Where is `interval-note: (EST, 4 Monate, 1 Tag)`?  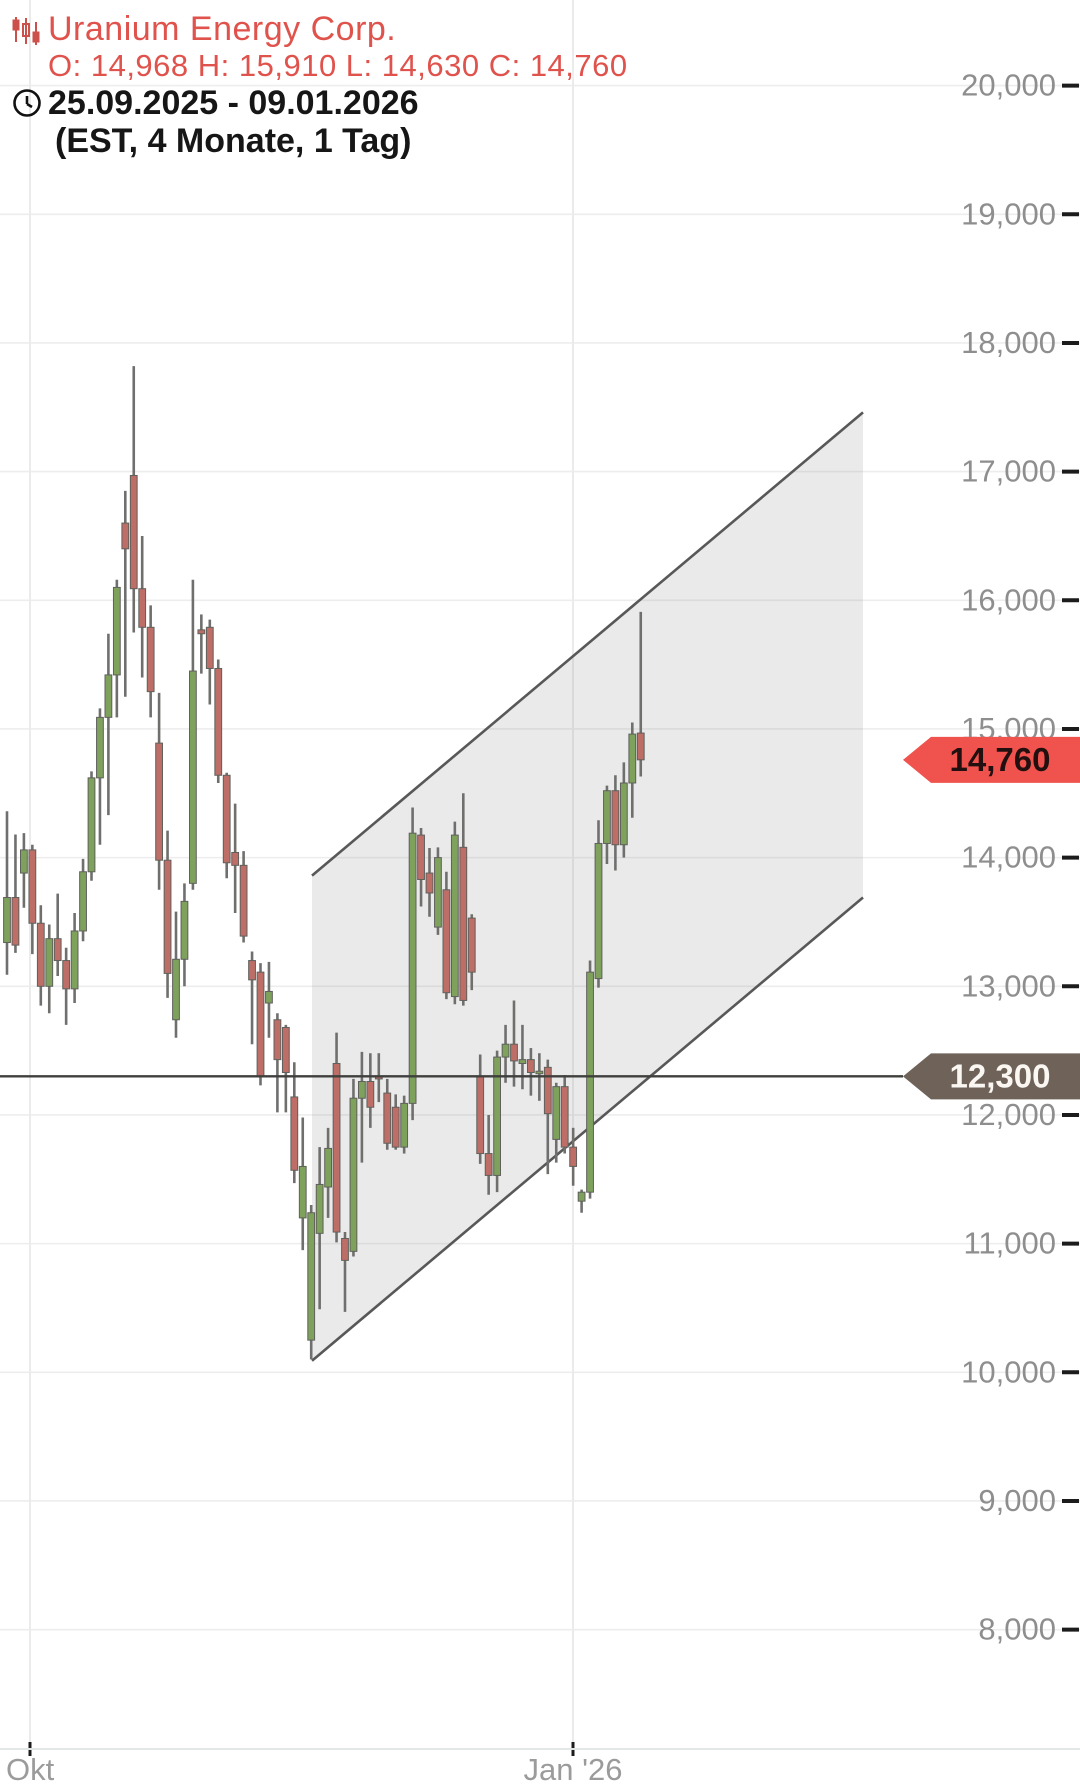 interval-note: (EST, 4 Monate, 1 Tag) is located at coordinates (233, 141).